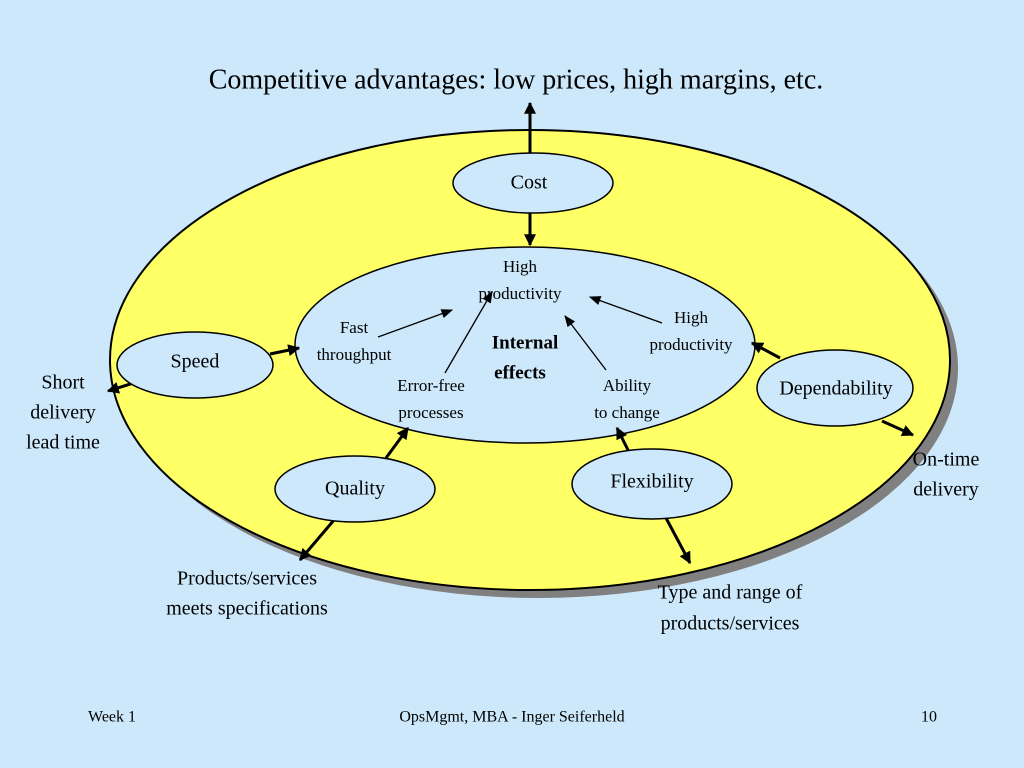 This screenshot has height=768, width=1024. What do you see at coordinates (112, 717) in the screenshot?
I see `footer-left: Week 1` at bounding box center [112, 717].